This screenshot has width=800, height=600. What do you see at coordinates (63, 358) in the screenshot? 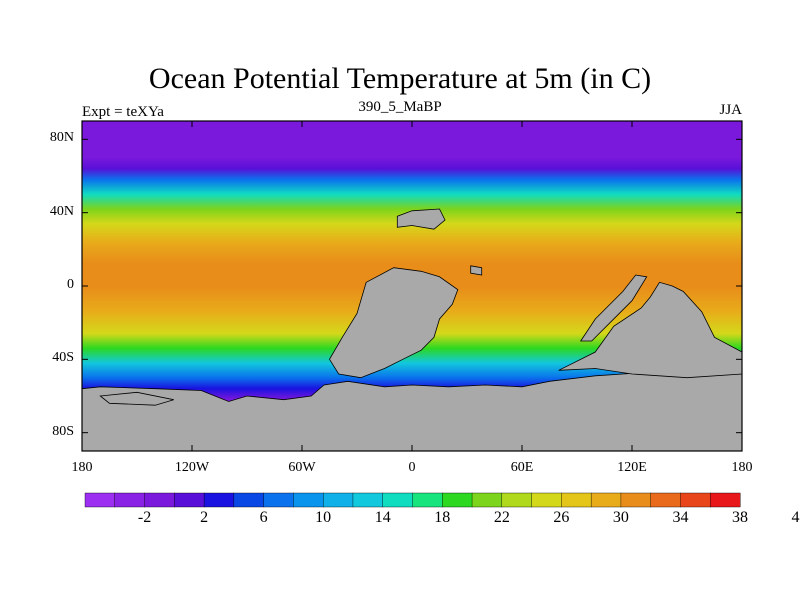
I see `lat-label-3: 40S` at bounding box center [63, 358].